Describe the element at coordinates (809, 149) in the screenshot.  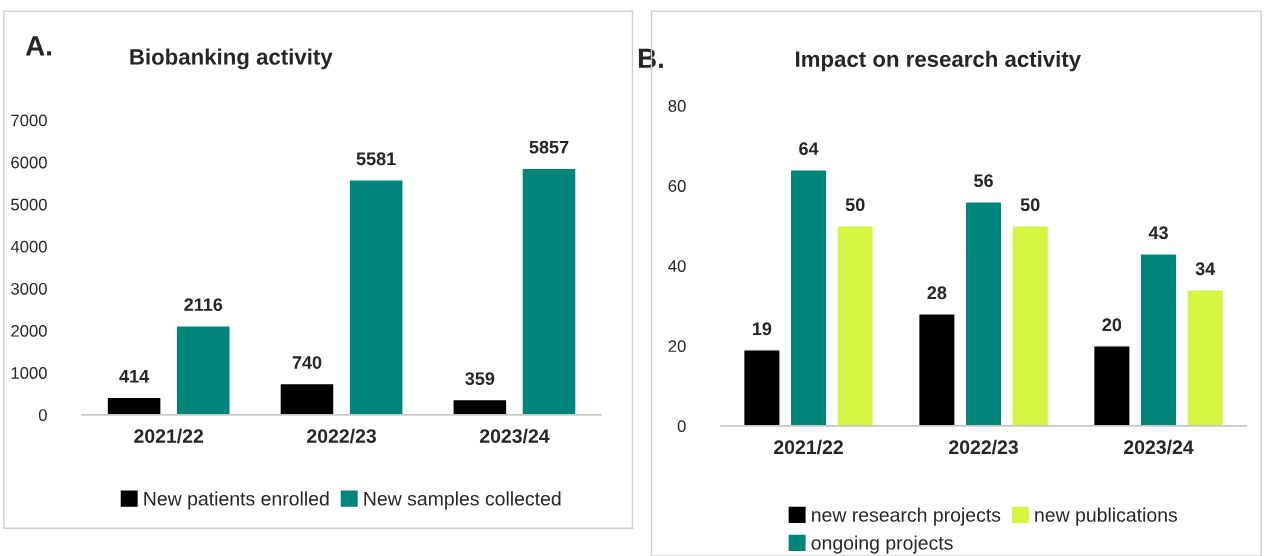
I see `data-label: 64` at that location.